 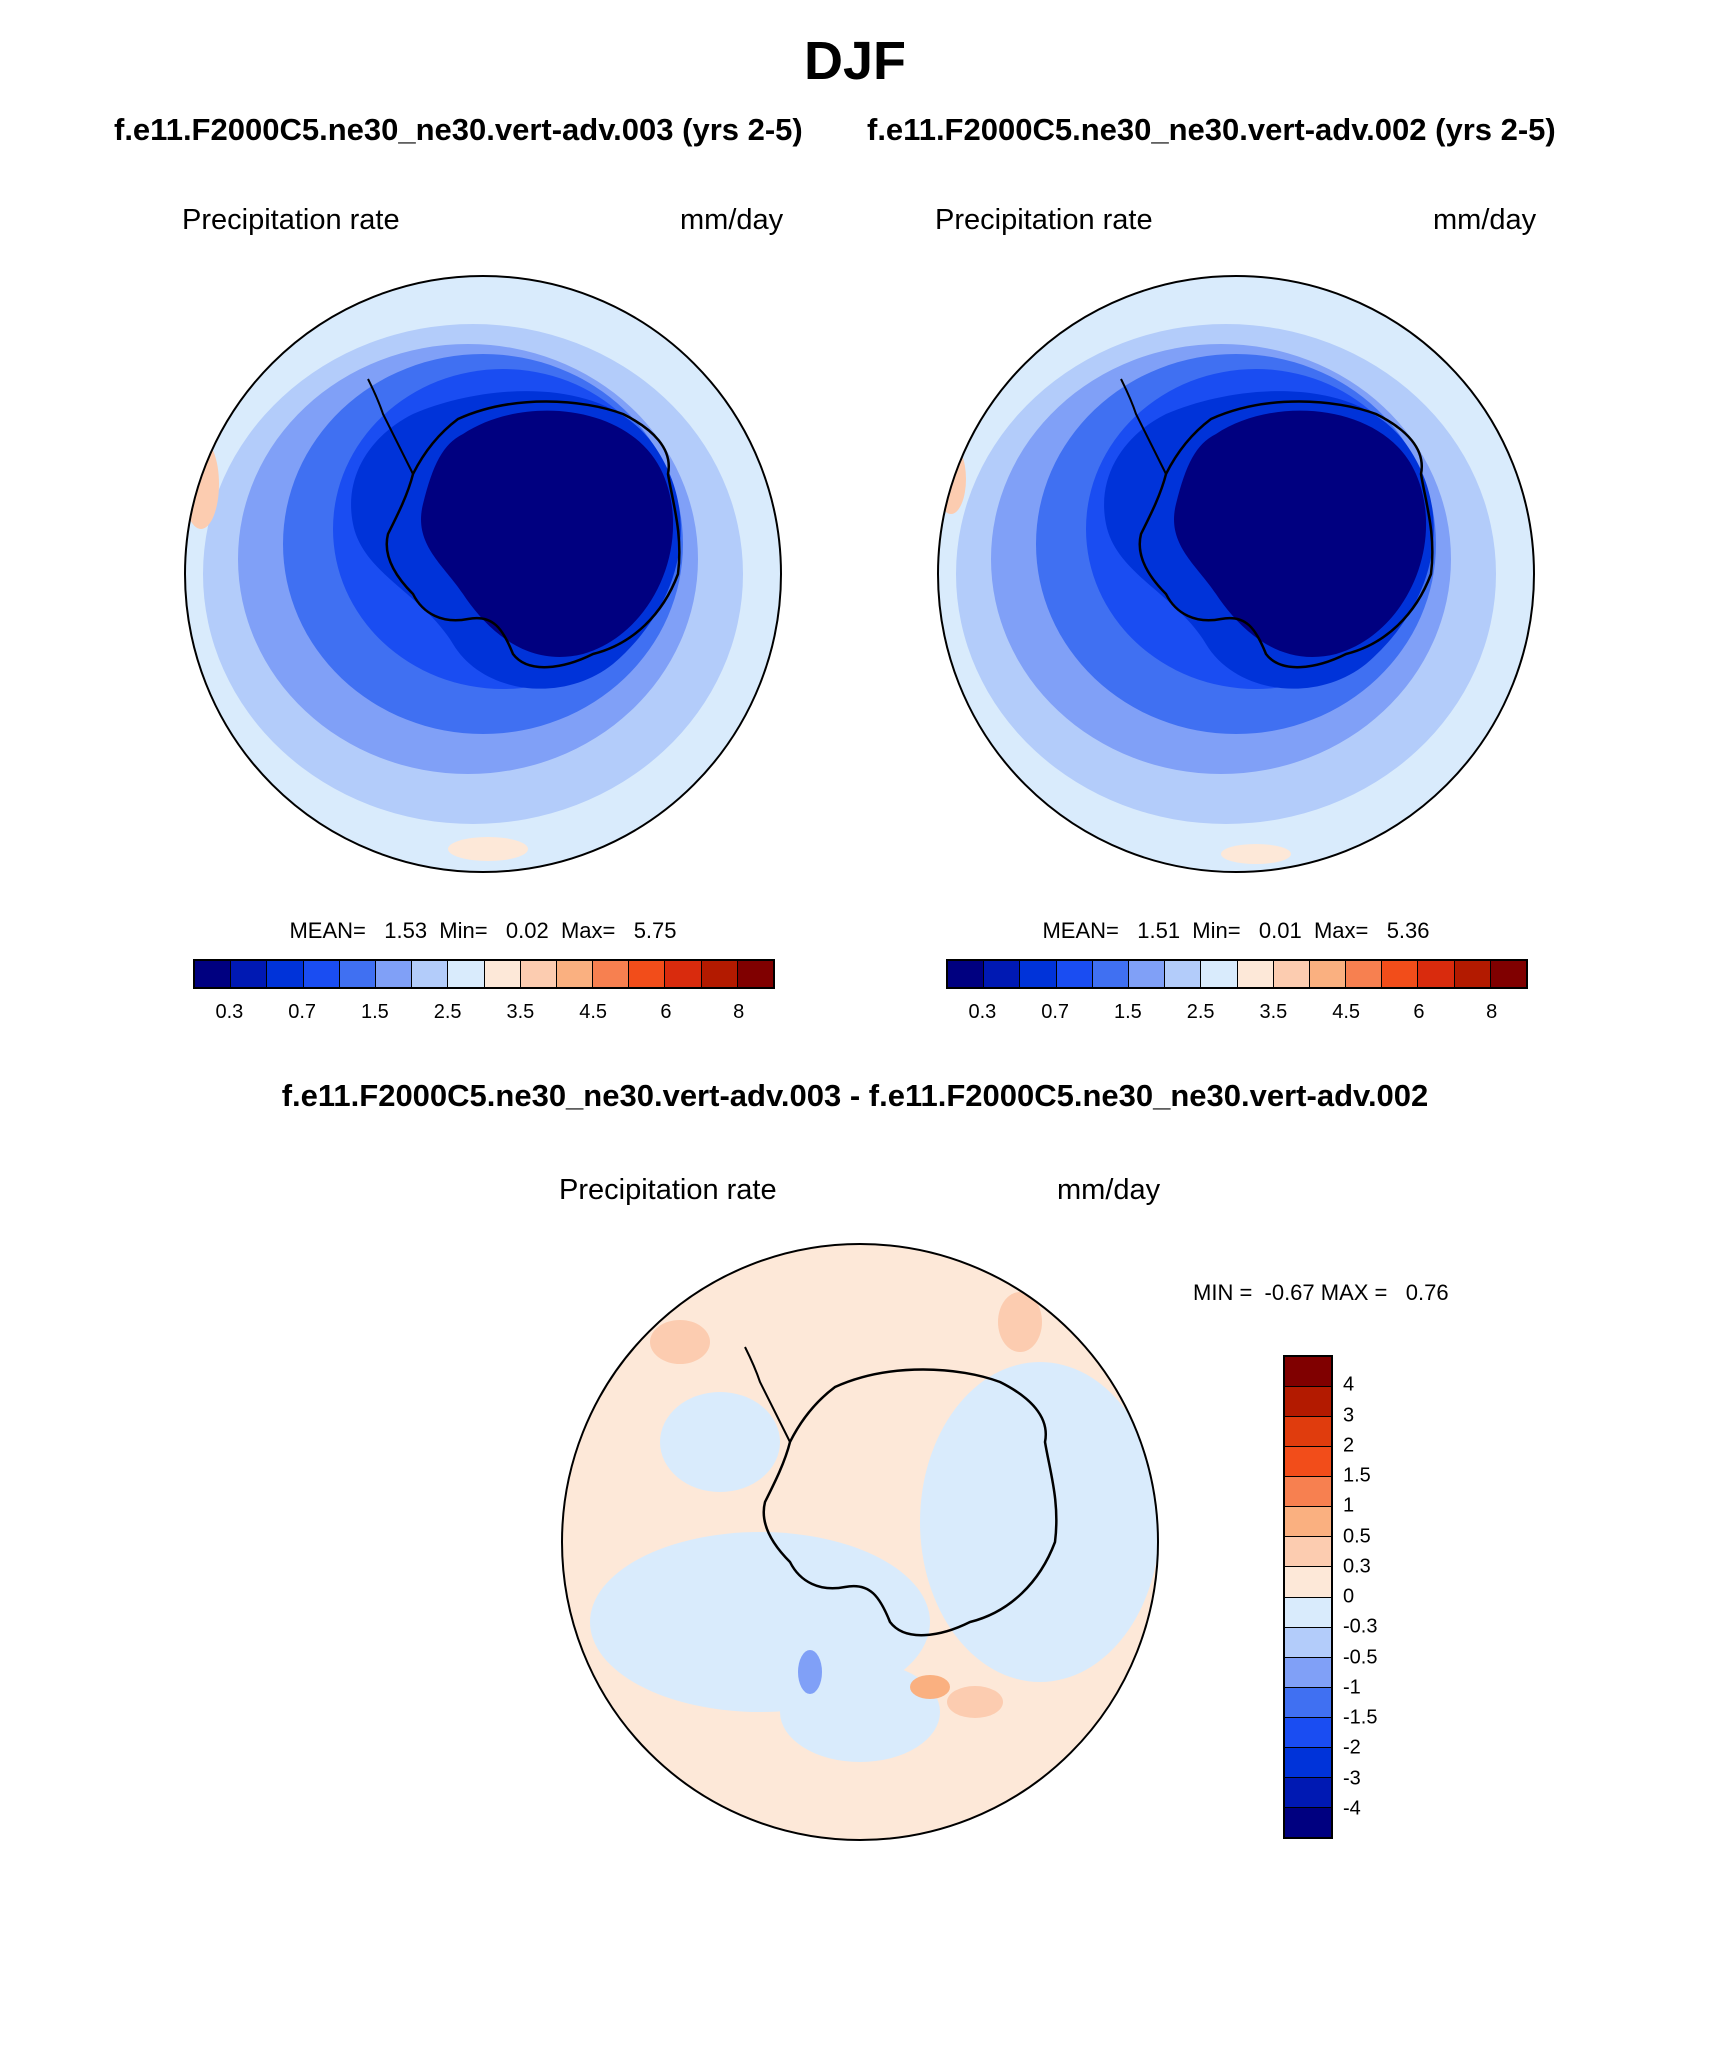 I want to click on right-variable-label: Precipitation rate, so click(x=1044, y=220).